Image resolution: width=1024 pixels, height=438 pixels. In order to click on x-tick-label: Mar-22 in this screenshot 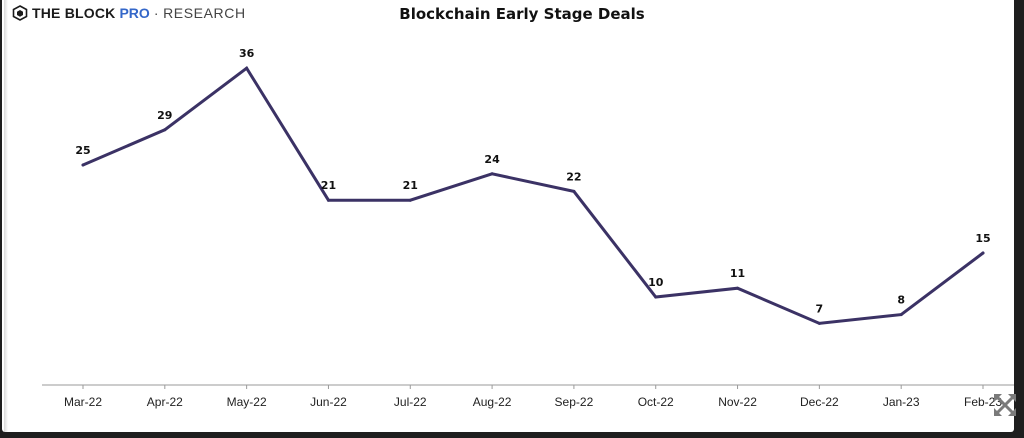, I will do `click(83, 402)`.